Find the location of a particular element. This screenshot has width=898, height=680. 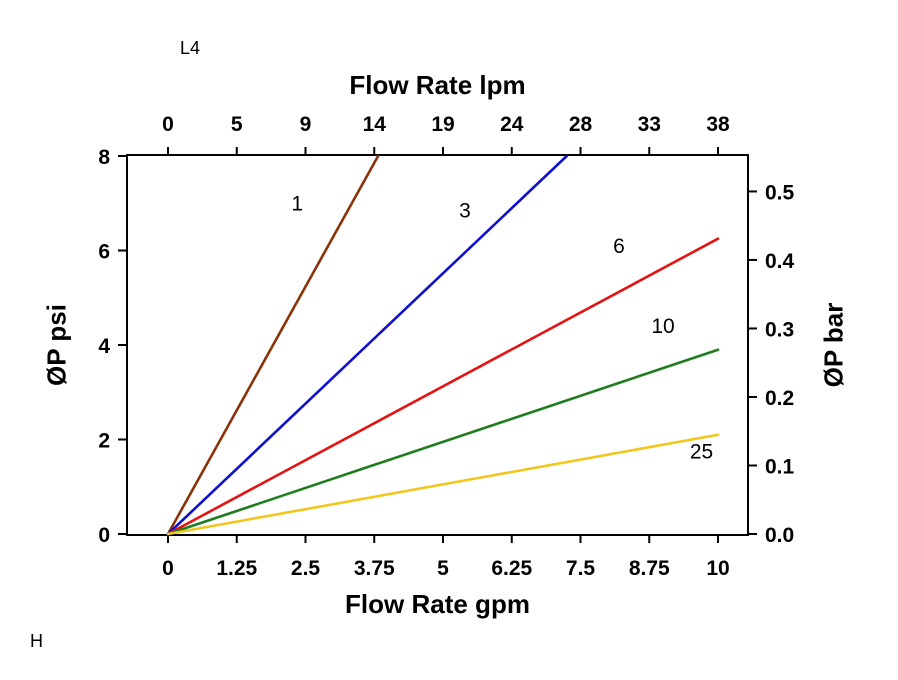

bottom-tick-label: 7.5 is located at coordinates (581, 568).